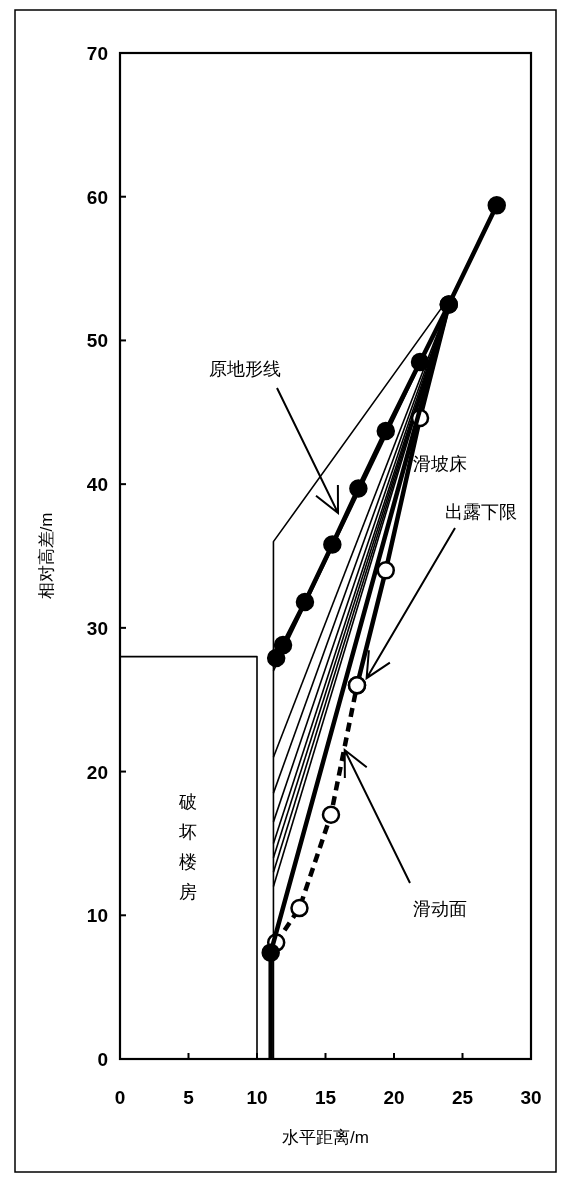 The height and width of the screenshot is (1178, 569). Describe the element at coordinates (189, 1097) in the screenshot. I see `x-tick-label: 5` at that location.